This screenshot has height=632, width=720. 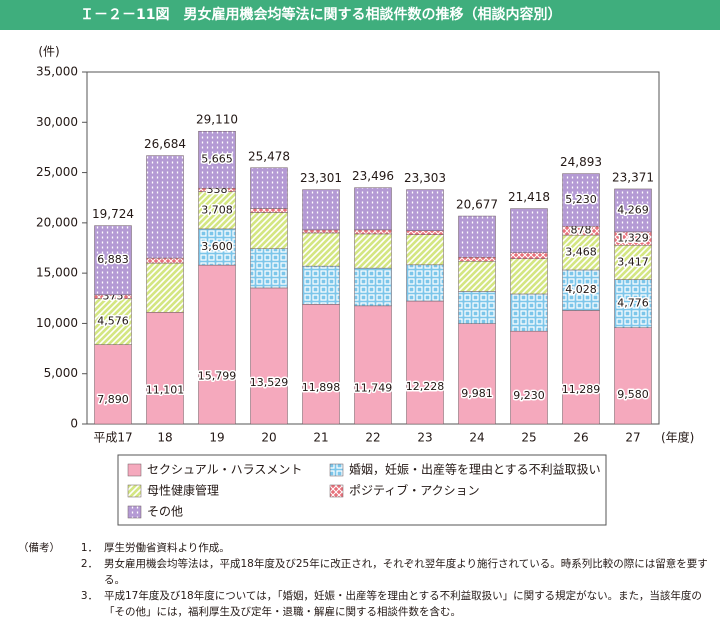 What do you see at coordinates (57, 122) in the screenshot?
I see `y-tick-label: 30,000` at bounding box center [57, 122].